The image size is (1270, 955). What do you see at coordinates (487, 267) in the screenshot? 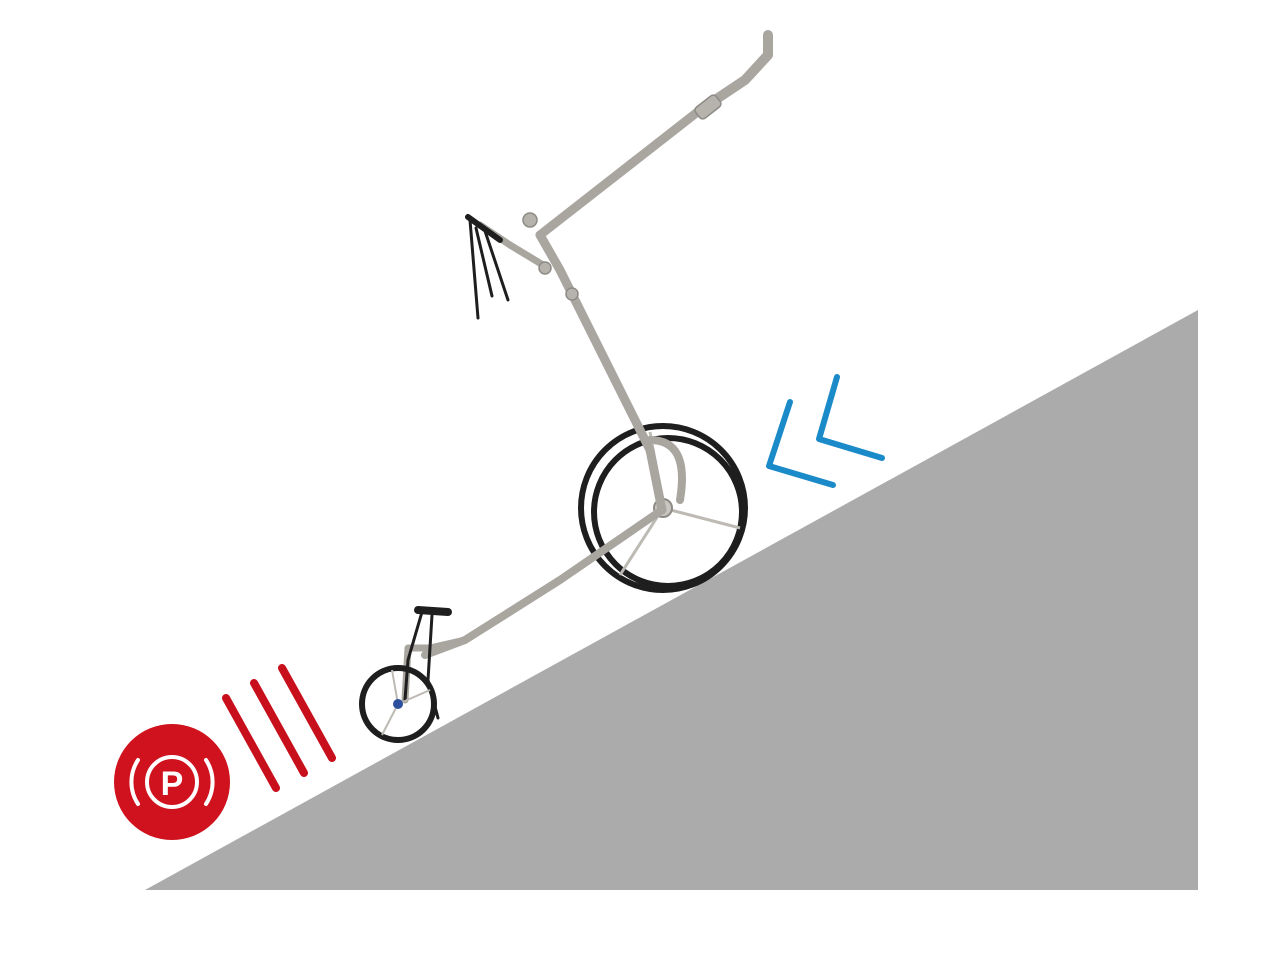
I see `upper-bag-strap` at bounding box center [487, 267].